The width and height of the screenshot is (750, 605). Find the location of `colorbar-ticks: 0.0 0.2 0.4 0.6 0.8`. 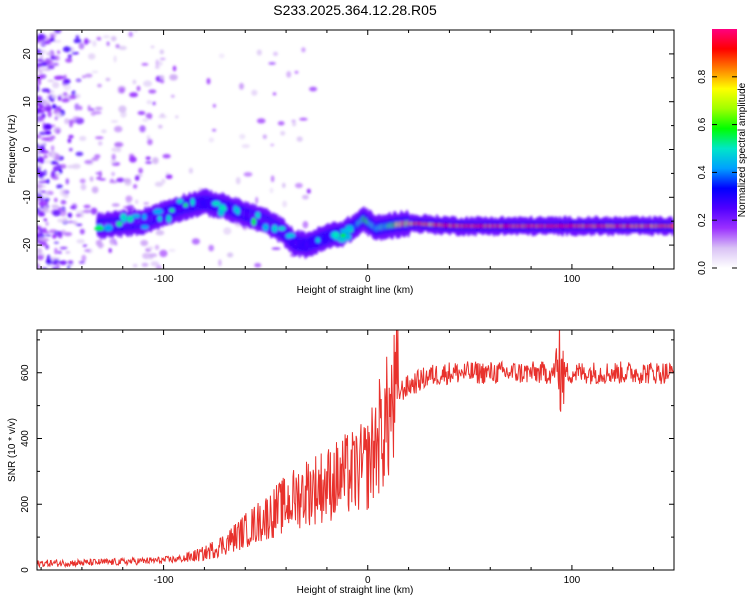

colorbar-ticks: 0.0 0.2 0.4 0.6 0.8 is located at coordinates (717, 172).